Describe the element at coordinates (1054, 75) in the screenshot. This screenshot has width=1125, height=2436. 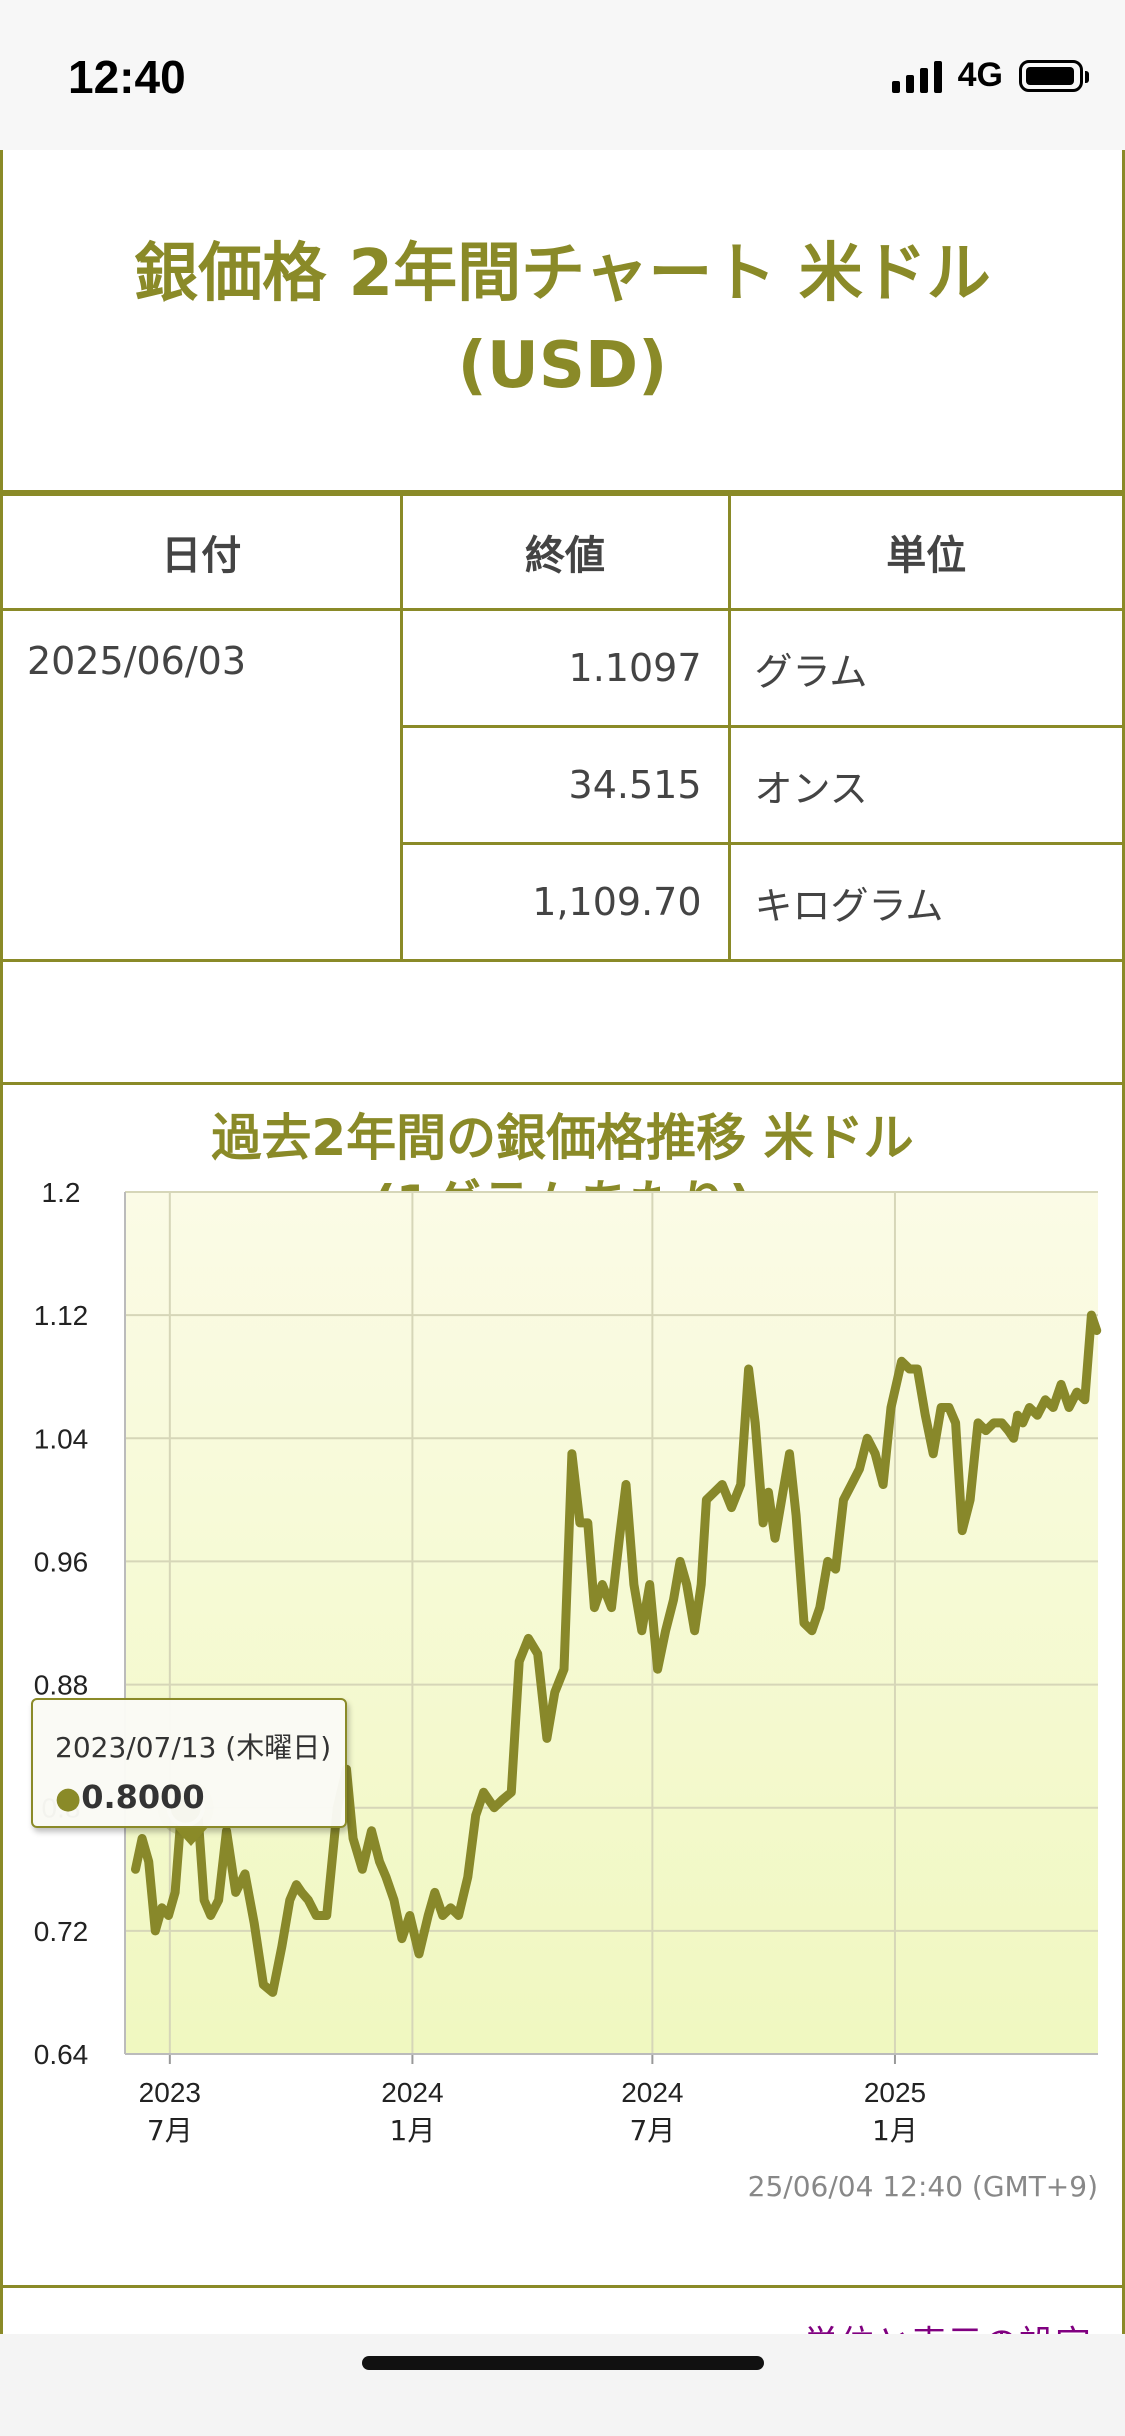
I see `battery-icon` at that location.